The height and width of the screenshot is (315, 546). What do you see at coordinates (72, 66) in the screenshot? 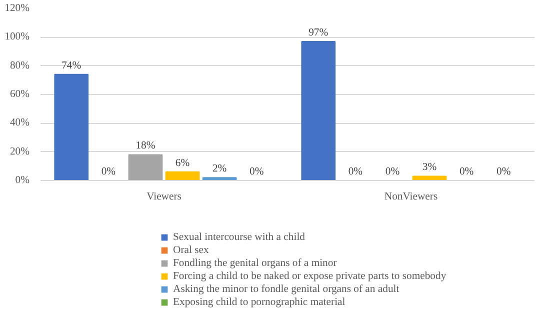
I see `data-label: 74%` at bounding box center [72, 66].